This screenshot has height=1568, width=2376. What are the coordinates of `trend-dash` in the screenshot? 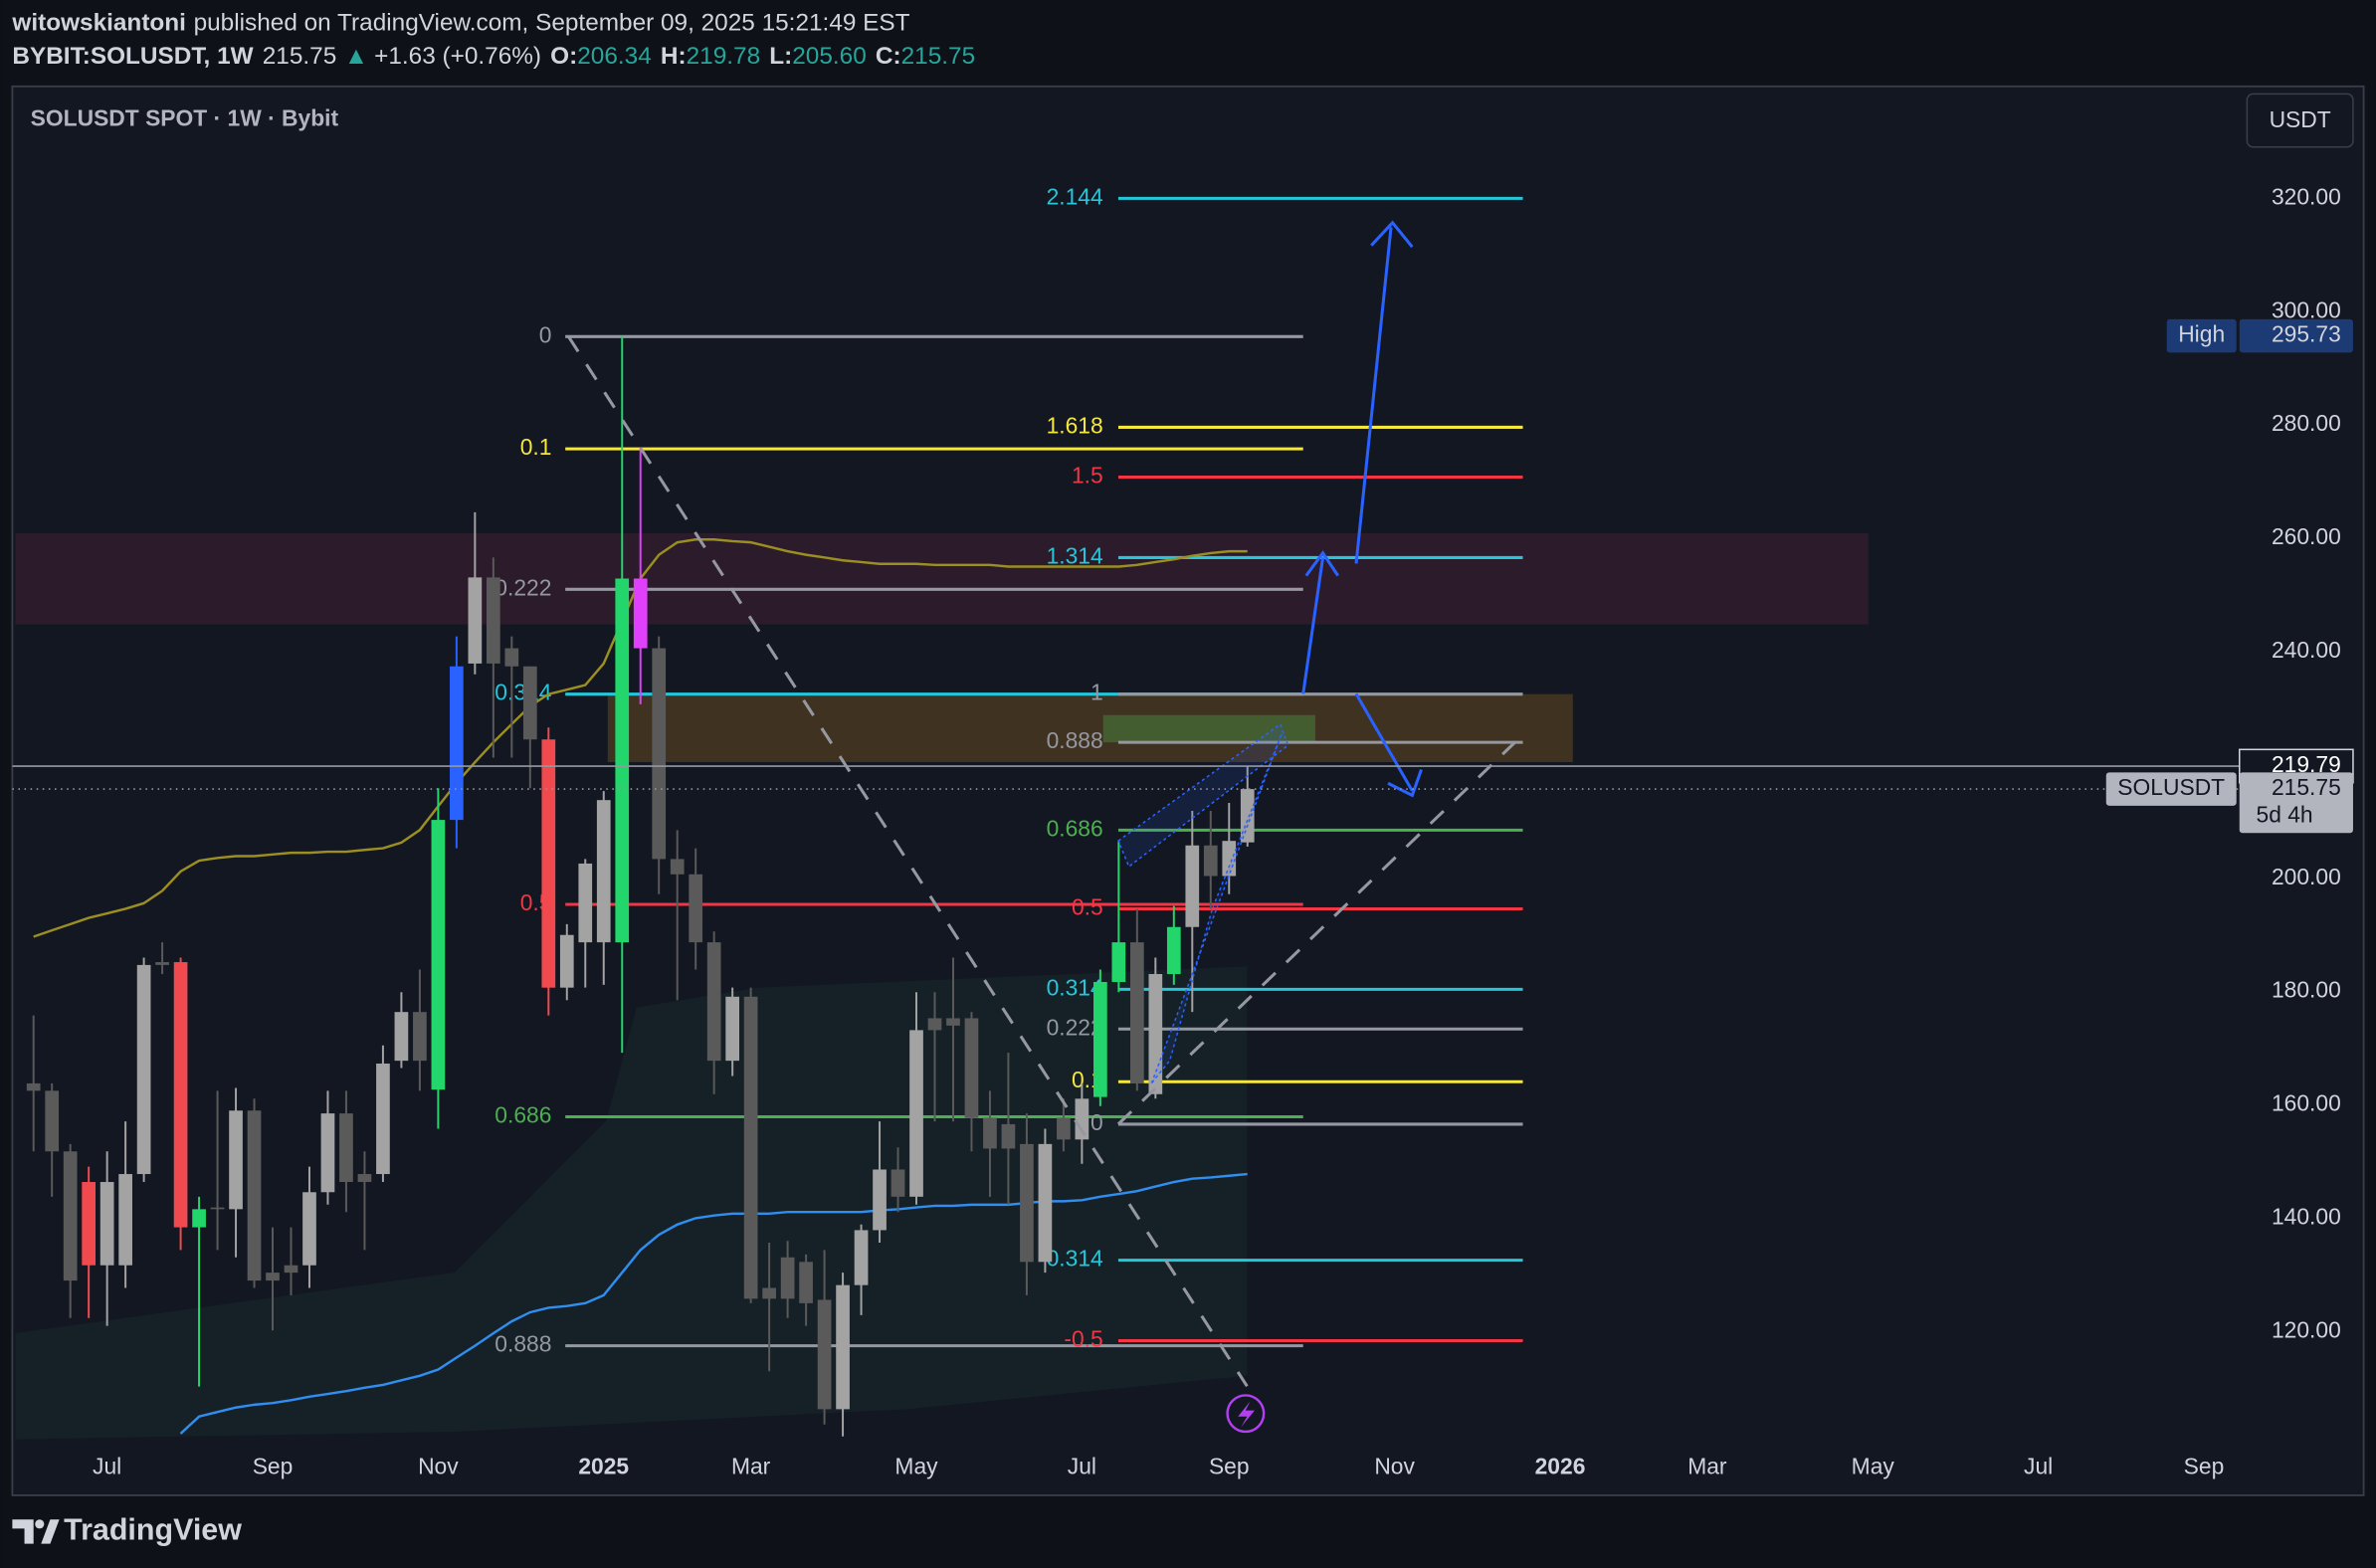 It's located at (1320, 929).